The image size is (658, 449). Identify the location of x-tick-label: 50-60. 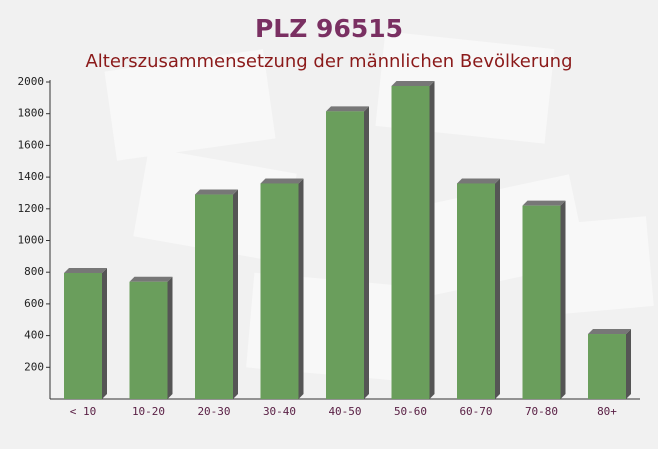
(410, 411).